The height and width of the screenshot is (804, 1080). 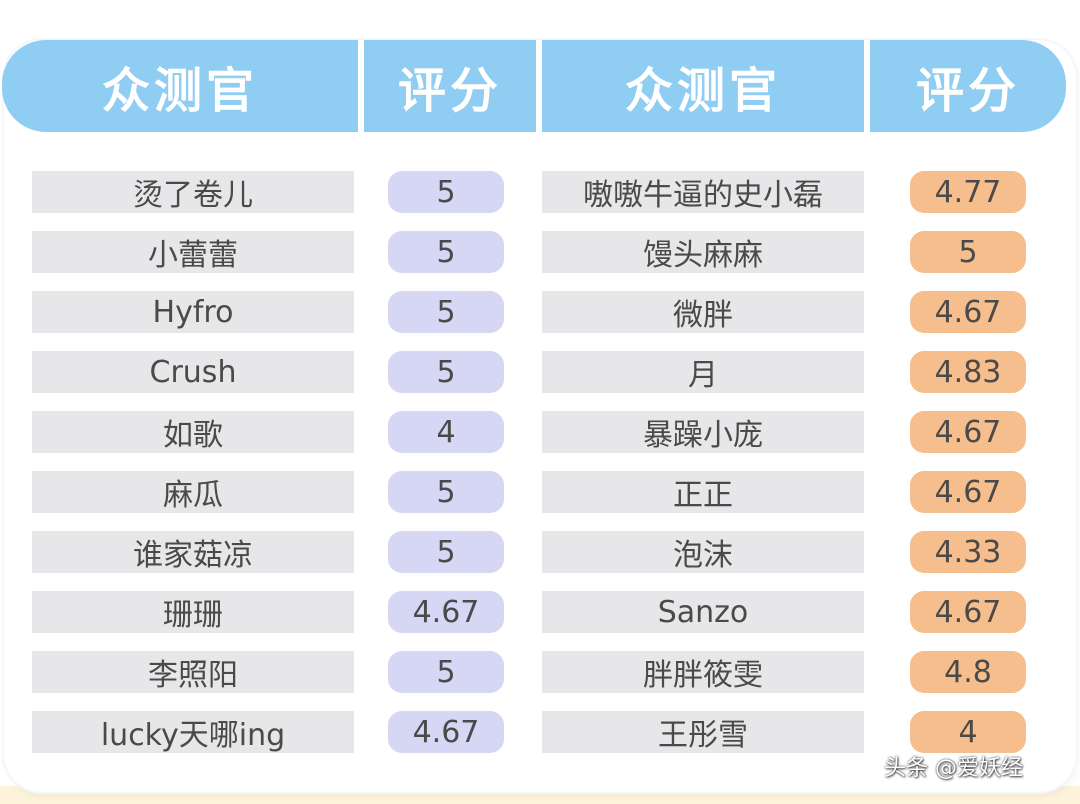 I want to click on table-header: 众测官 评分 众测官 评分, so click(x=534, y=86).